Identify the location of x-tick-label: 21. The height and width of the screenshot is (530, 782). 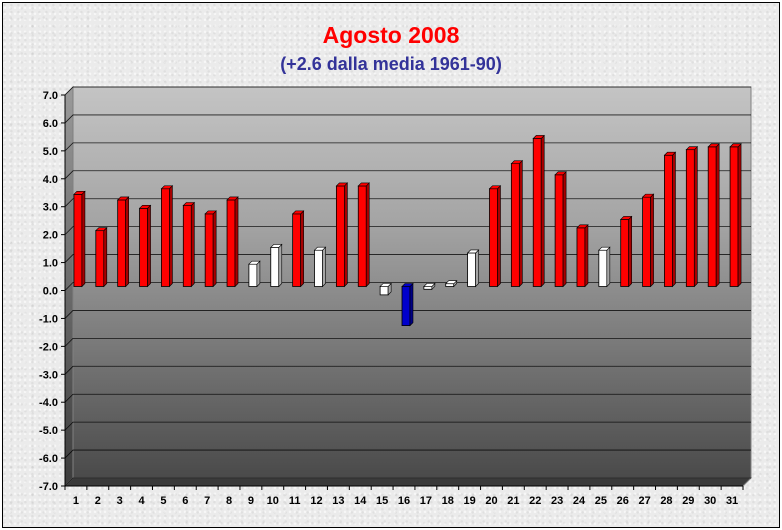
(513, 501).